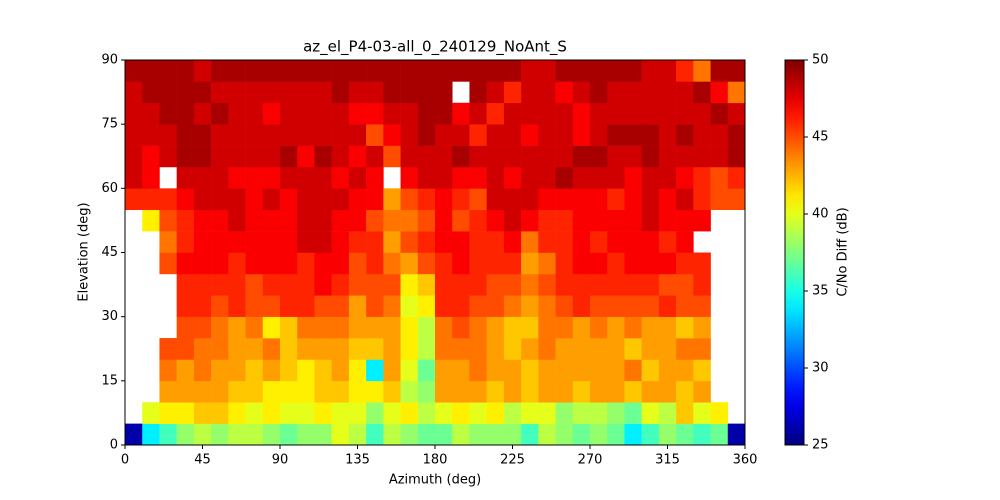 The image size is (1000, 500). Describe the element at coordinates (202, 460) in the screenshot. I see `x-tick-label: 45` at that location.